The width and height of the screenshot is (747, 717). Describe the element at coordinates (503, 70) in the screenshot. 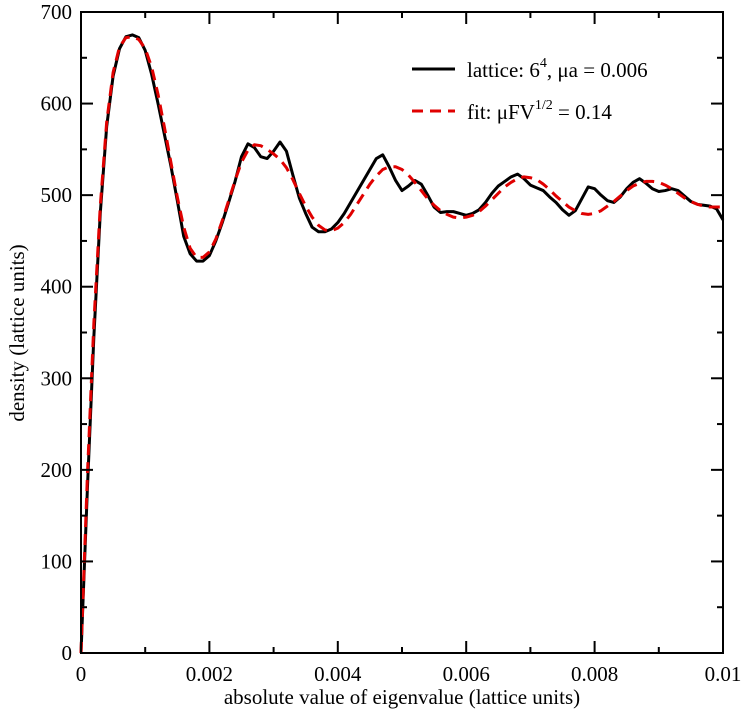

I see `legend-lattice-base: lattice: 6` at that location.